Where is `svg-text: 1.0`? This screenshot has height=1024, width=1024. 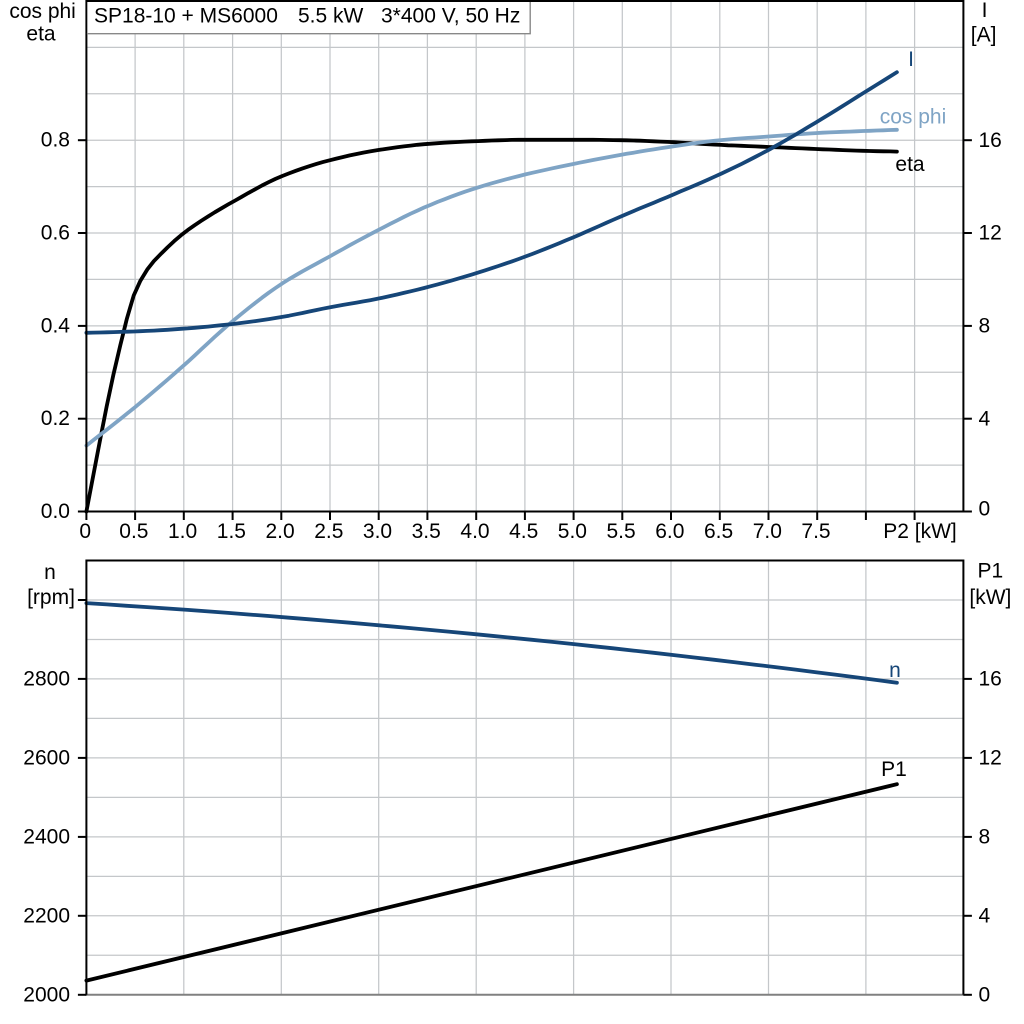
svg-text: 1.0 is located at coordinates (182, 531).